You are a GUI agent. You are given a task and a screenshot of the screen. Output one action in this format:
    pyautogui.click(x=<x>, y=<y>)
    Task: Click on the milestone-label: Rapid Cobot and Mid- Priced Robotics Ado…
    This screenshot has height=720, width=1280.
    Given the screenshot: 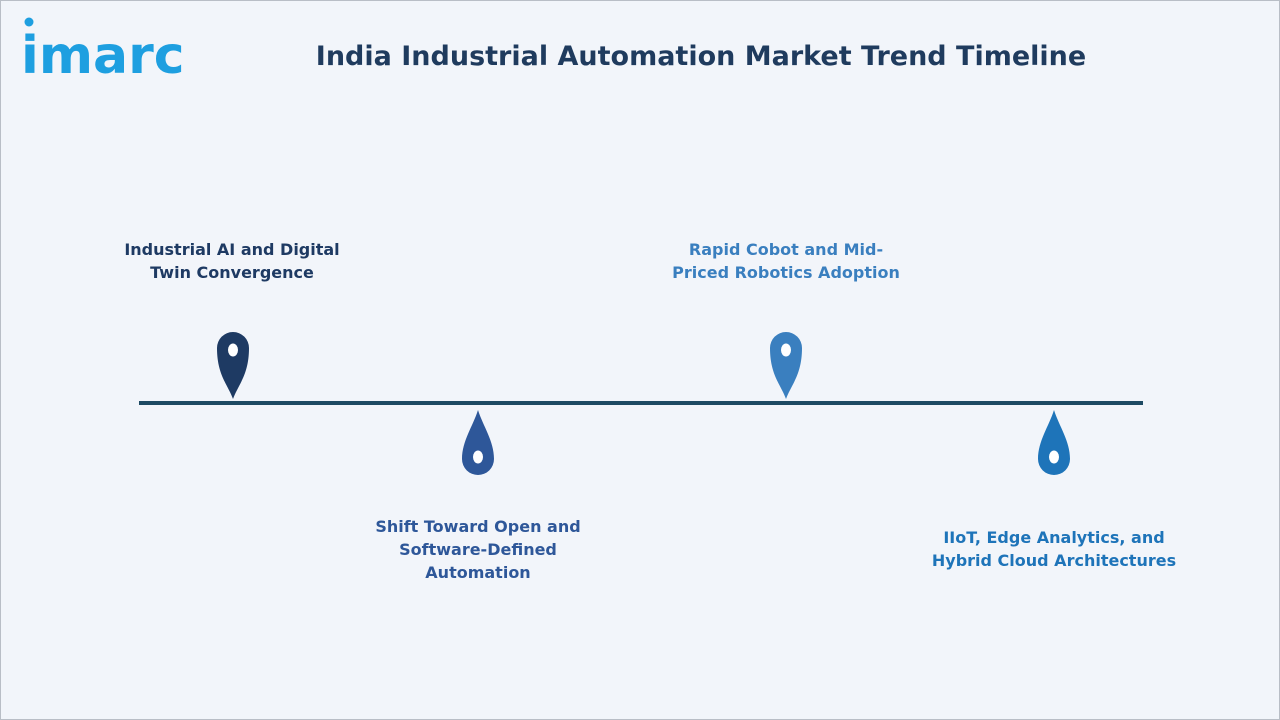 What is the action you would take?
    pyautogui.click(x=786, y=261)
    